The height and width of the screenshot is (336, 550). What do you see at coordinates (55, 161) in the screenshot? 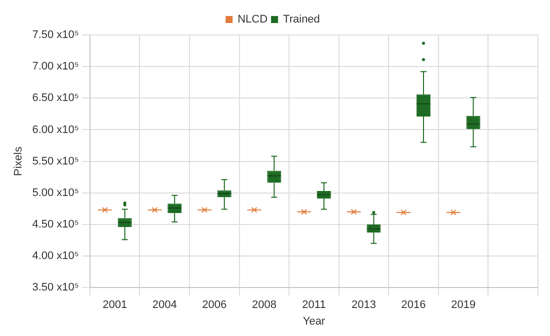
I see `y-tick-label: 5.50 x10⁵` at bounding box center [55, 161].